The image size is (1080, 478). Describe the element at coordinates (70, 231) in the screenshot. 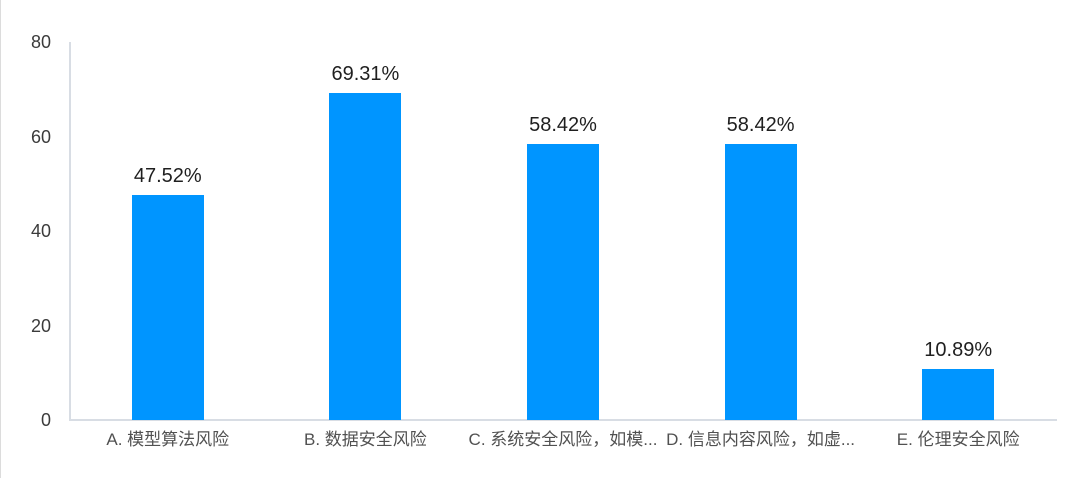

I see `y-axis-line` at that location.